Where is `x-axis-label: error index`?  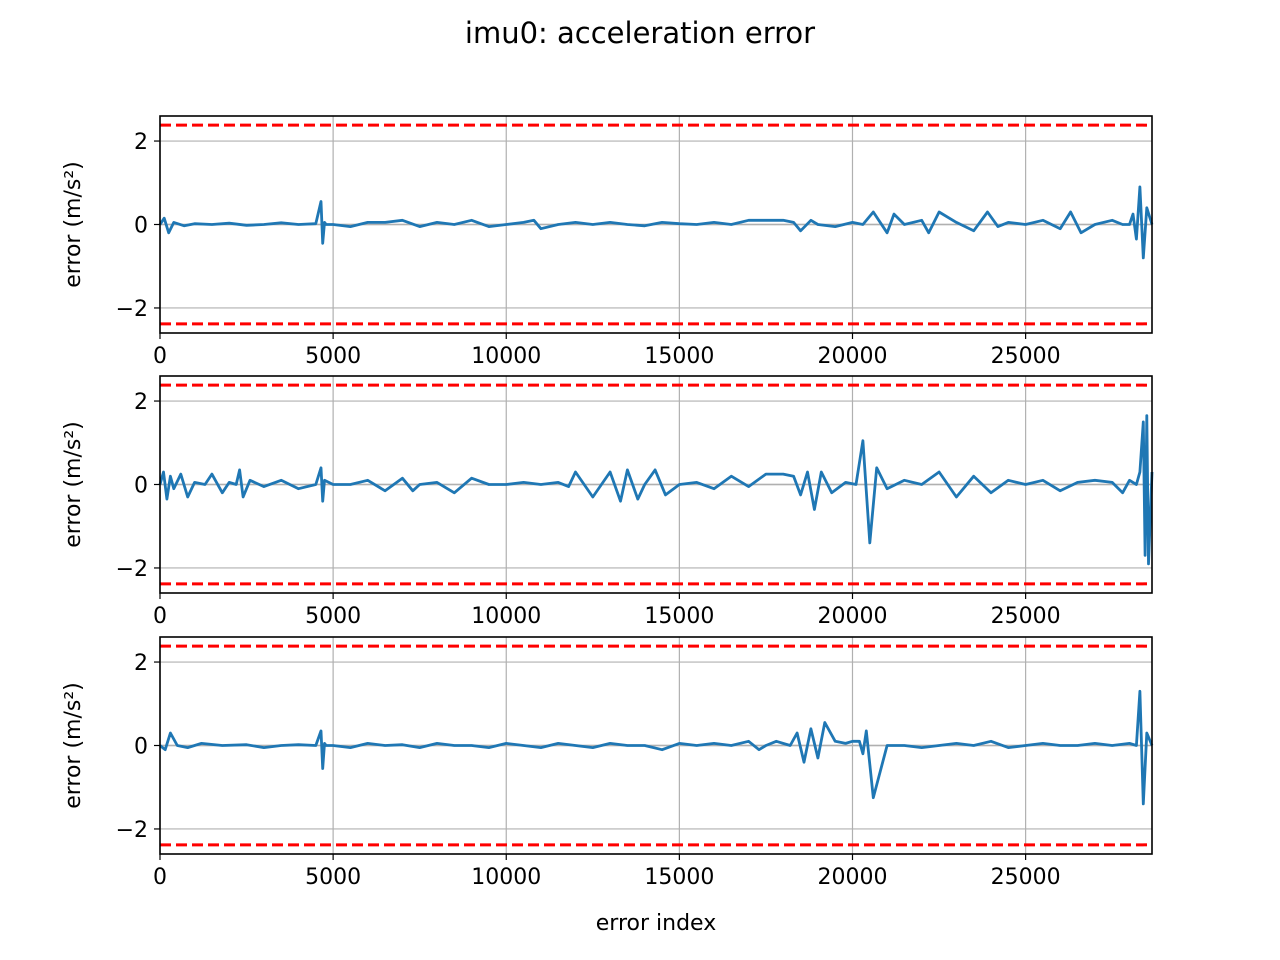 x-axis-label: error index is located at coordinates (656, 923).